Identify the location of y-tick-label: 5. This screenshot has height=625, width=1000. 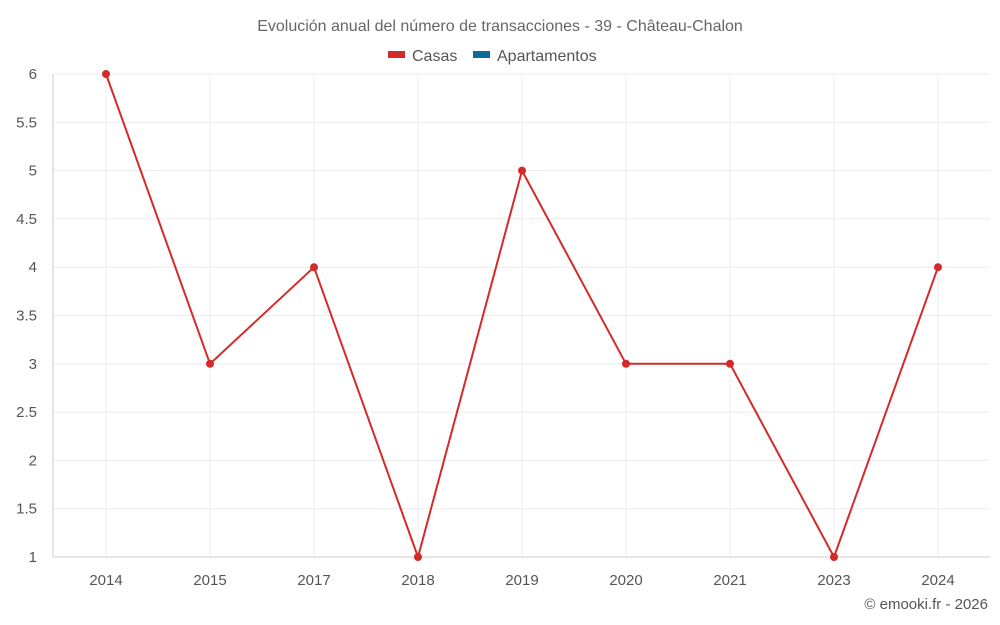
(33, 171).